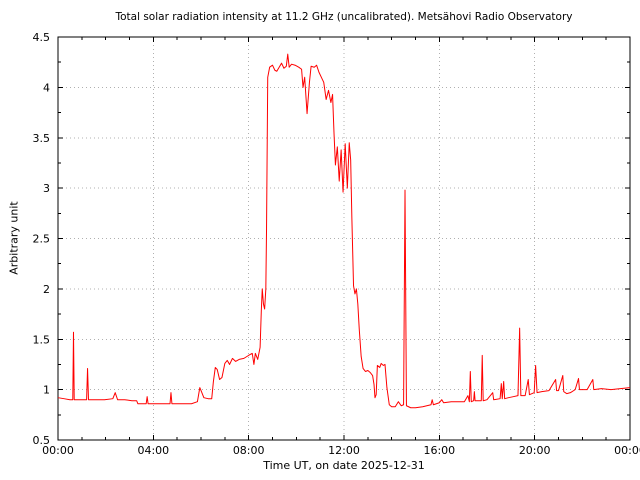 Image resolution: width=640 pixels, height=480 pixels. Describe the element at coordinates (46, 188) in the screenshot. I see `y-tick-label: 3` at that location.